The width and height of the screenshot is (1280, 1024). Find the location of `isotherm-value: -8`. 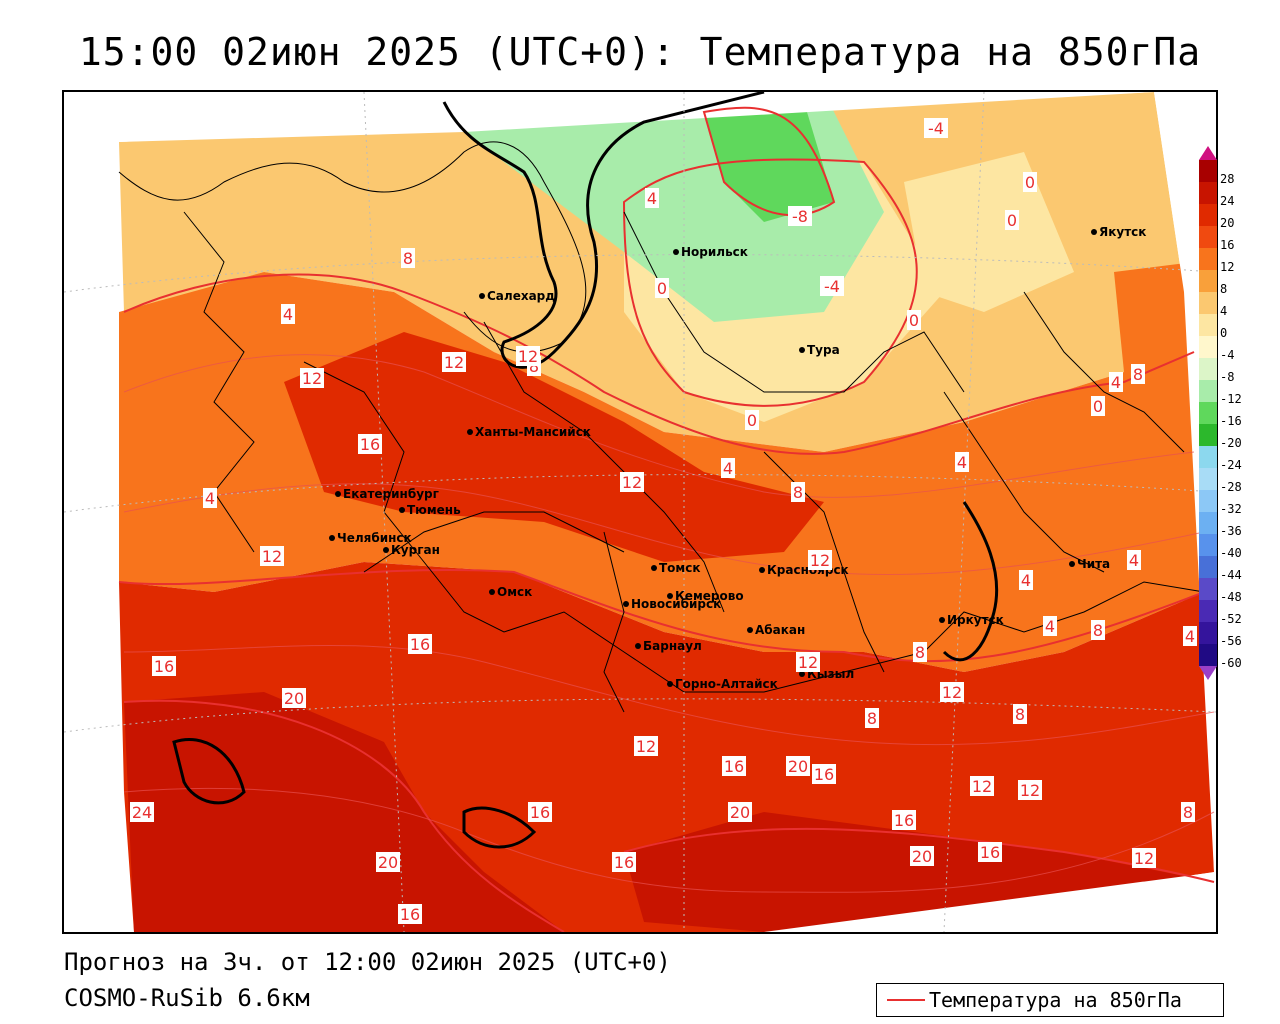

isotherm-value: -8 is located at coordinates (800, 216).